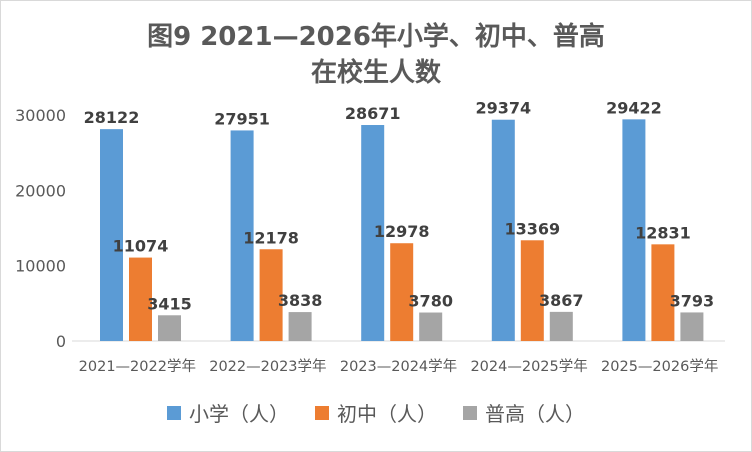 This screenshot has height=452, width=752. What do you see at coordinates (267, 366) in the screenshot?
I see `x-tick-label: 2022—2023学年` at bounding box center [267, 366].